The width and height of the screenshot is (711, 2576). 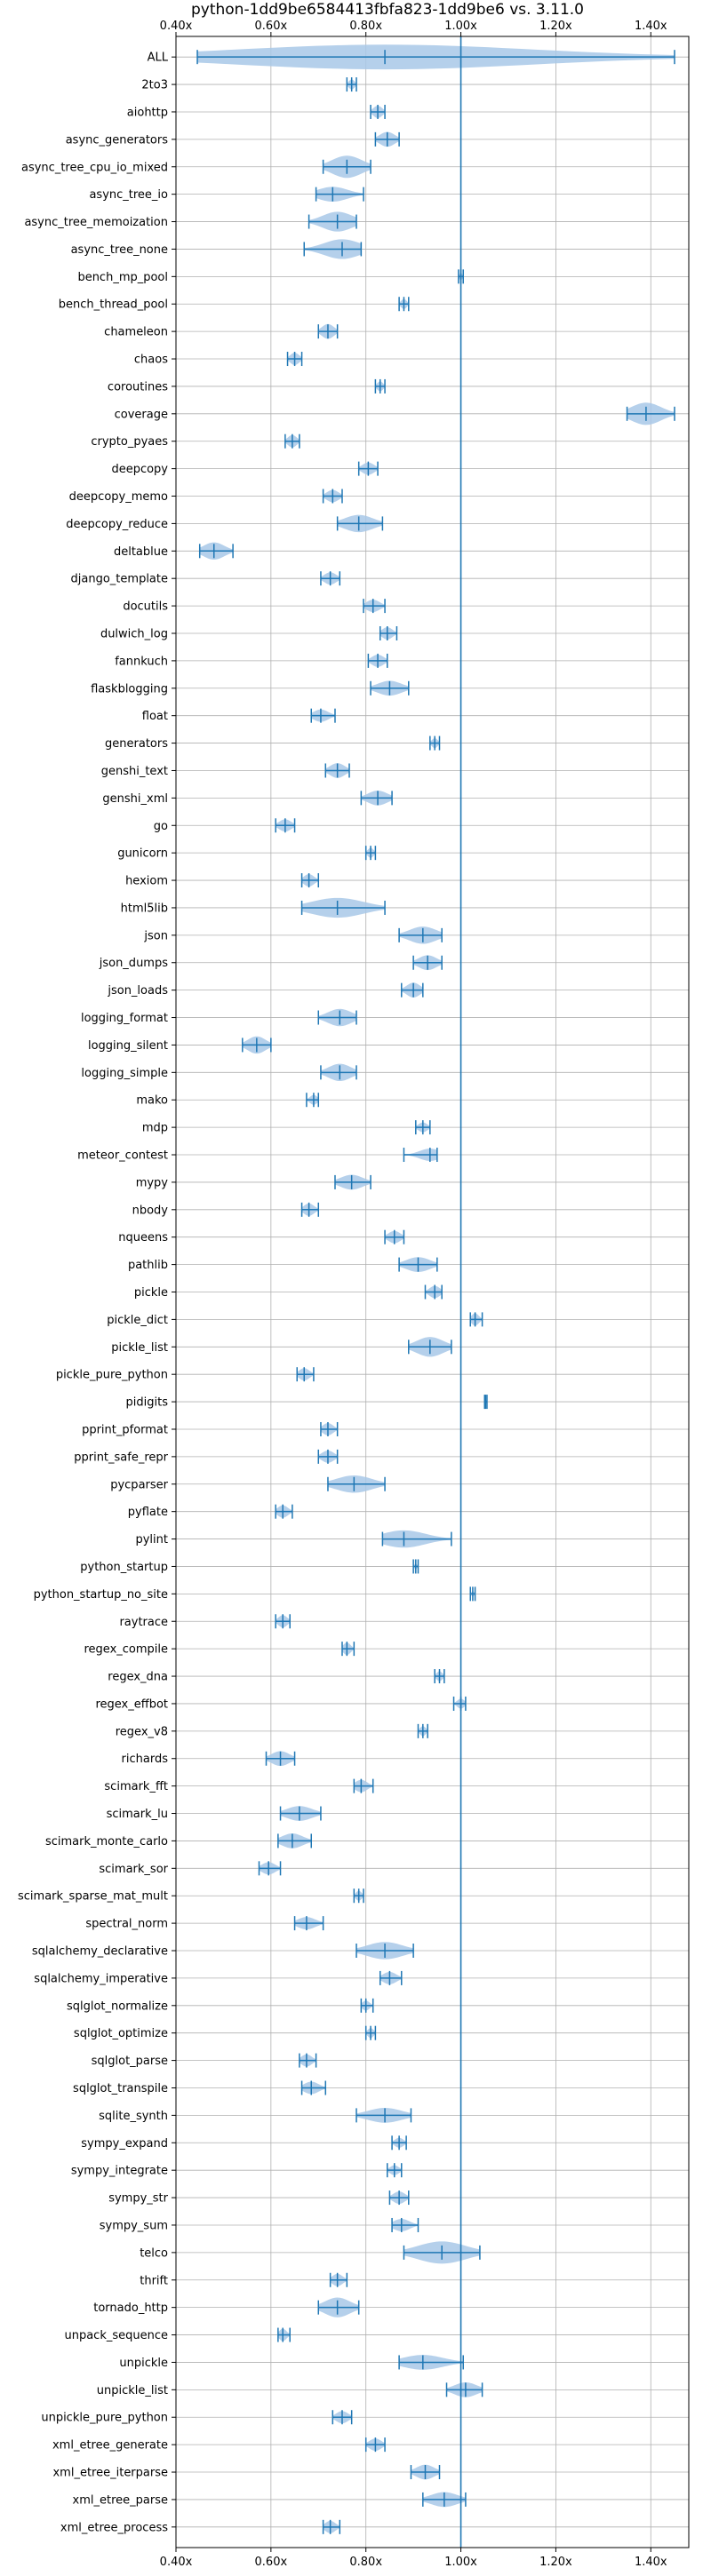 What do you see at coordinates (308, 2060) in the screenshot?
I see `violin-sqlglot_parse` at bounding box center [308, 2060].